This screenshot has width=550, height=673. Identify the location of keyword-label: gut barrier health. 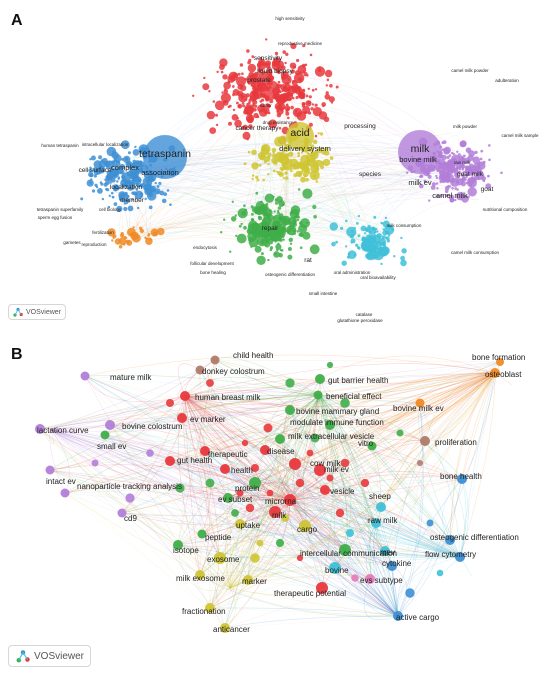
(358, 380).